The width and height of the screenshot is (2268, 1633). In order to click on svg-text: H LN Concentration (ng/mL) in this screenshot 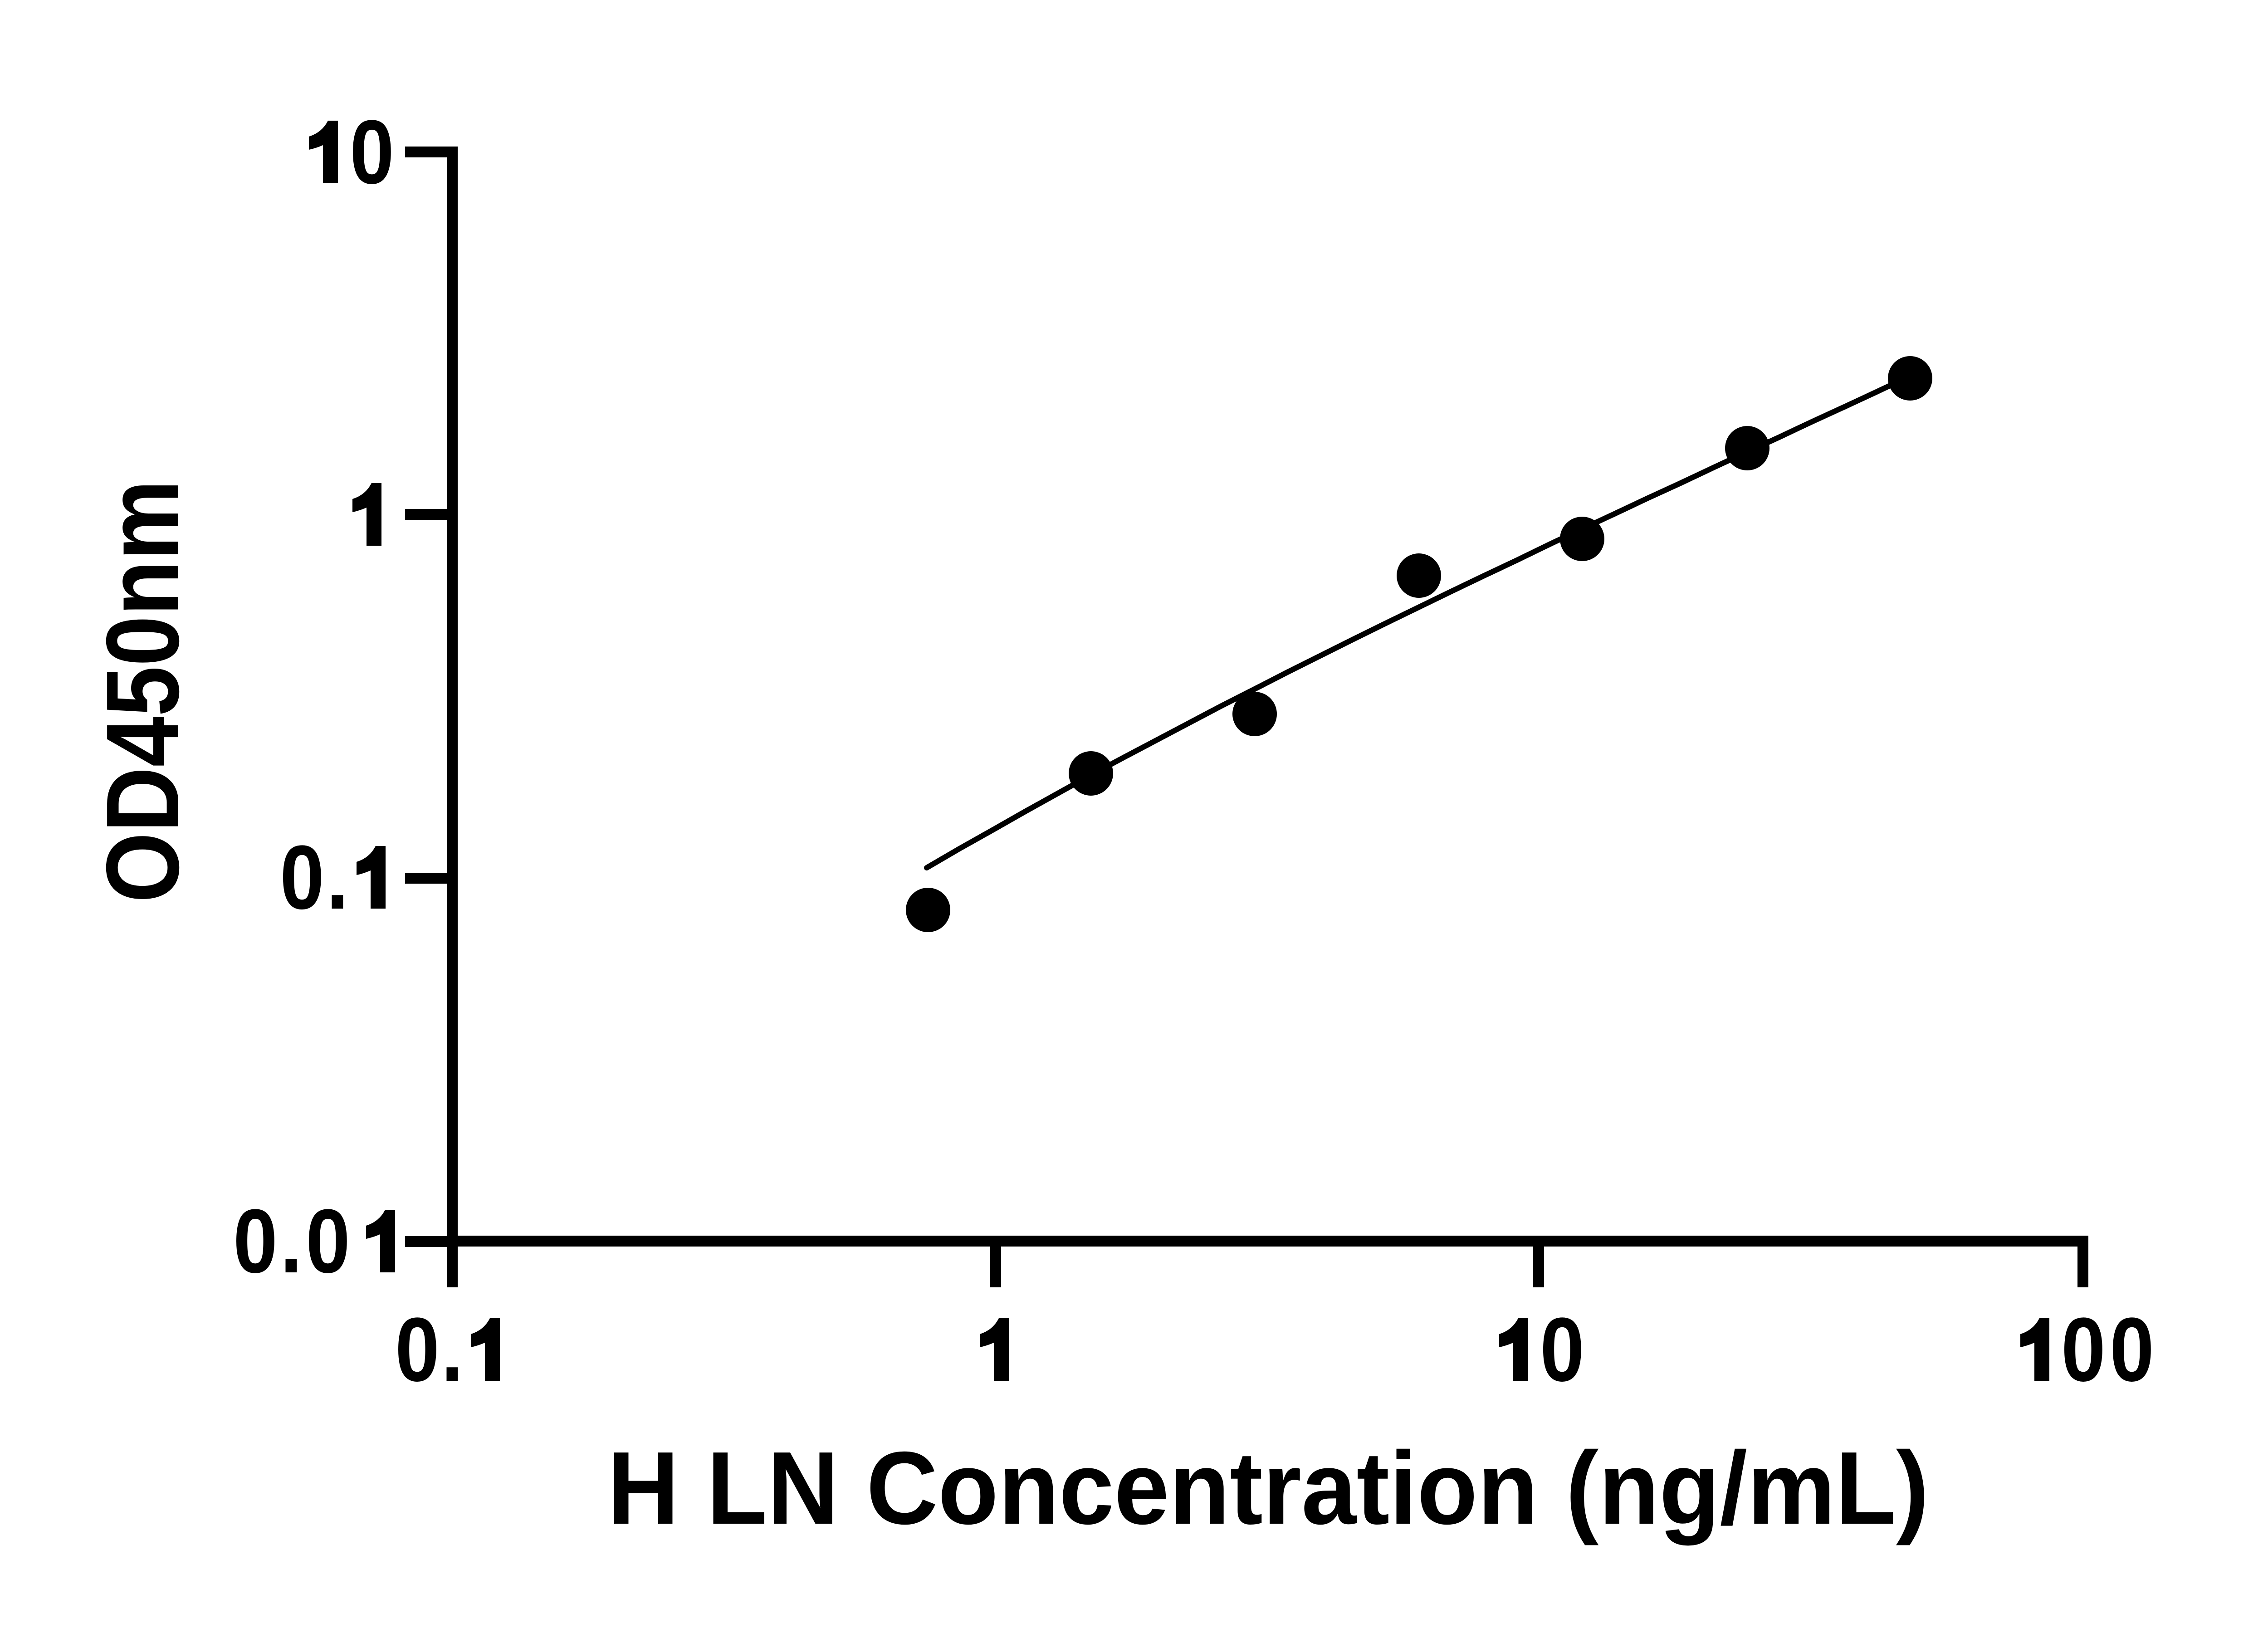, I will do `click(1268, 1488)`.